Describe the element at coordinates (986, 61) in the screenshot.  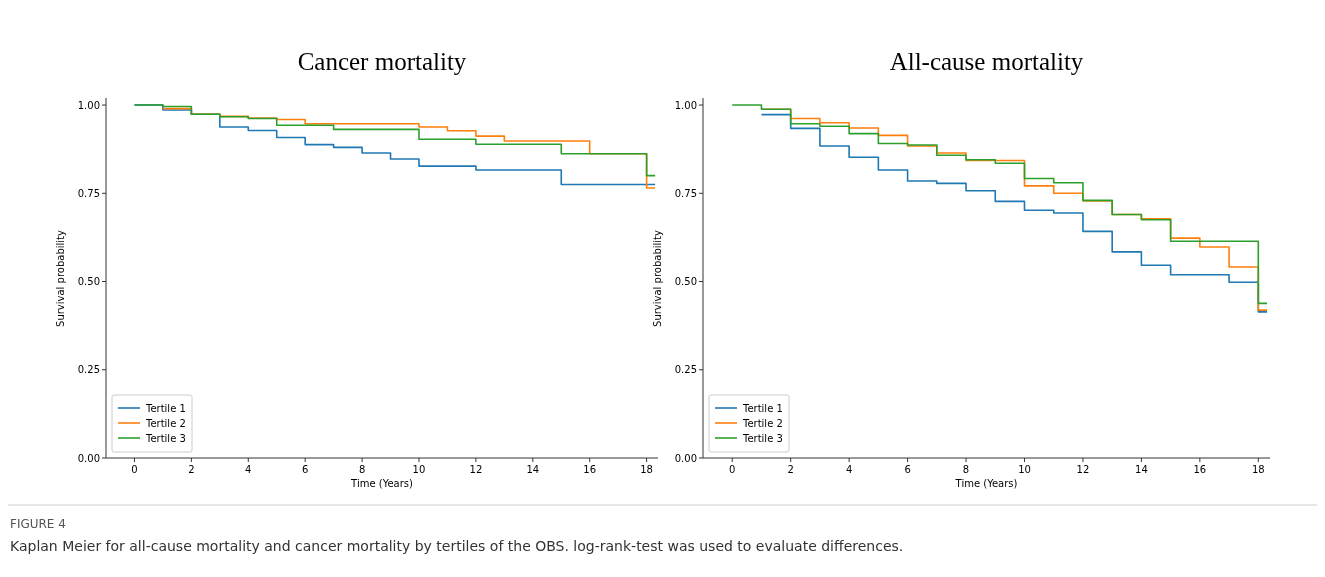
I see `chart-title: All-cause mortality` at that location.